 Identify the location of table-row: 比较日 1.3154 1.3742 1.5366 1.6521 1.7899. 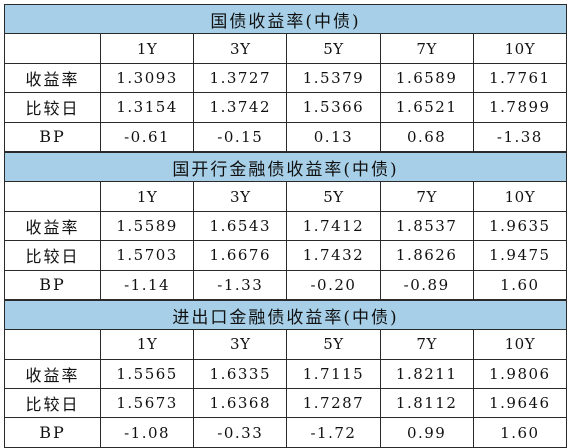
(285, 107).